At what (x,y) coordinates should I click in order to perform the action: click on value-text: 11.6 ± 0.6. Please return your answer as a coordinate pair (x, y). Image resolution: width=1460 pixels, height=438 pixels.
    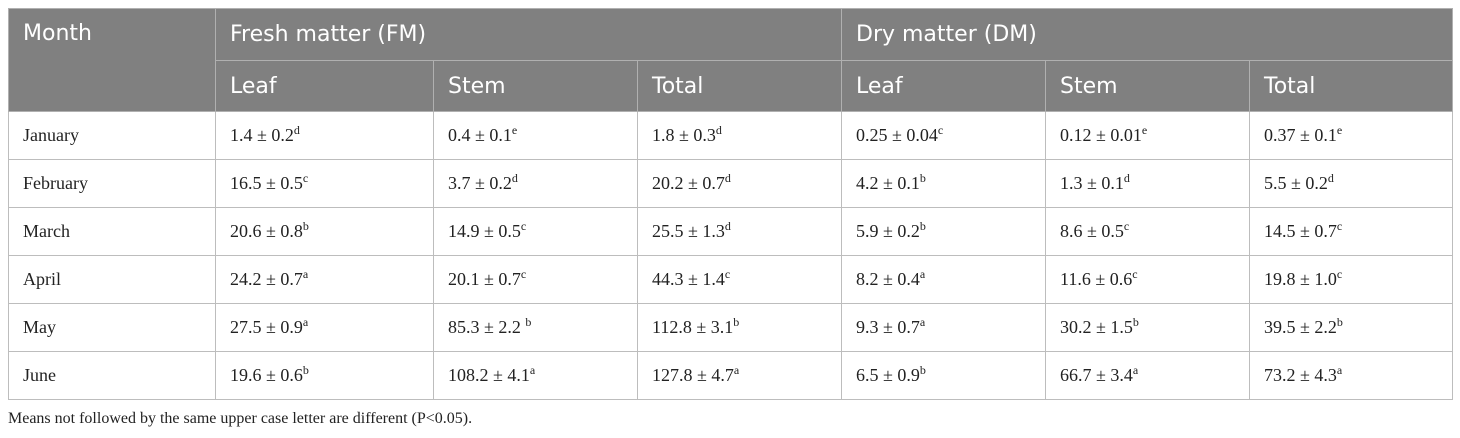
    Looking at the image, I should click on (1096, 279).